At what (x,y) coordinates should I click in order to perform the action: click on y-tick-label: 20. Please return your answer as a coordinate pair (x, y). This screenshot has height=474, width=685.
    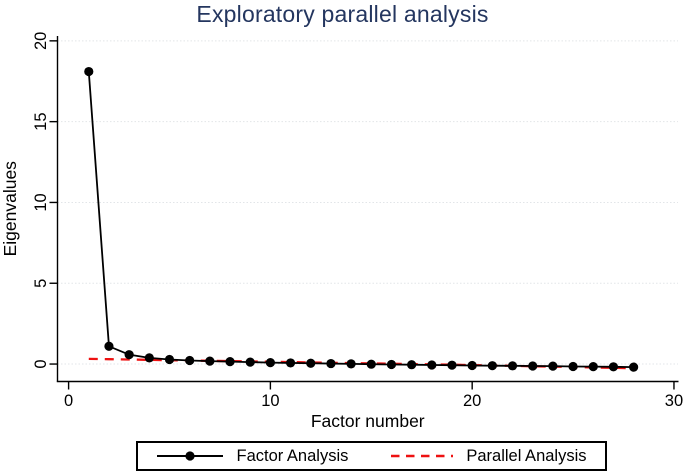
    Looking at the image, I should click on (41, 41).